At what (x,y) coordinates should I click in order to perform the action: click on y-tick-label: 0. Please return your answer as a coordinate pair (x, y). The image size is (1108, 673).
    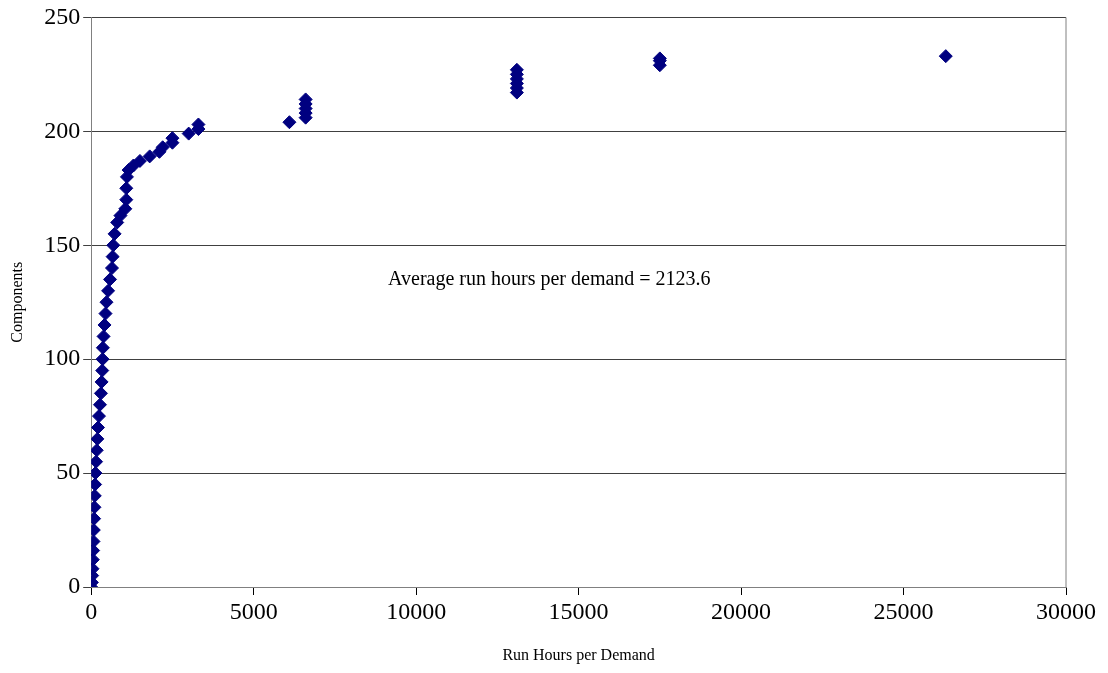
    Looking at the image, I should click on (74, 585).